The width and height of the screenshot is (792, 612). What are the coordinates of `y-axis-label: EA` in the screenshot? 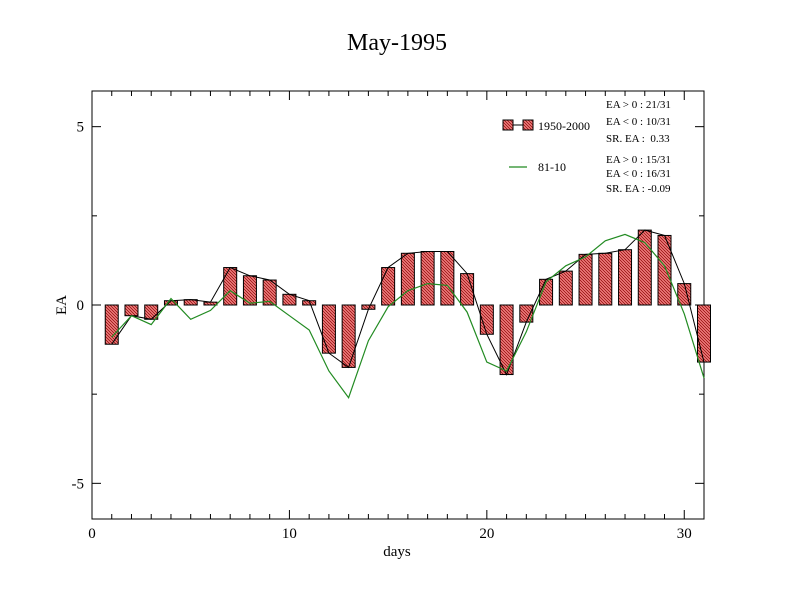 It's located at (62, 305).